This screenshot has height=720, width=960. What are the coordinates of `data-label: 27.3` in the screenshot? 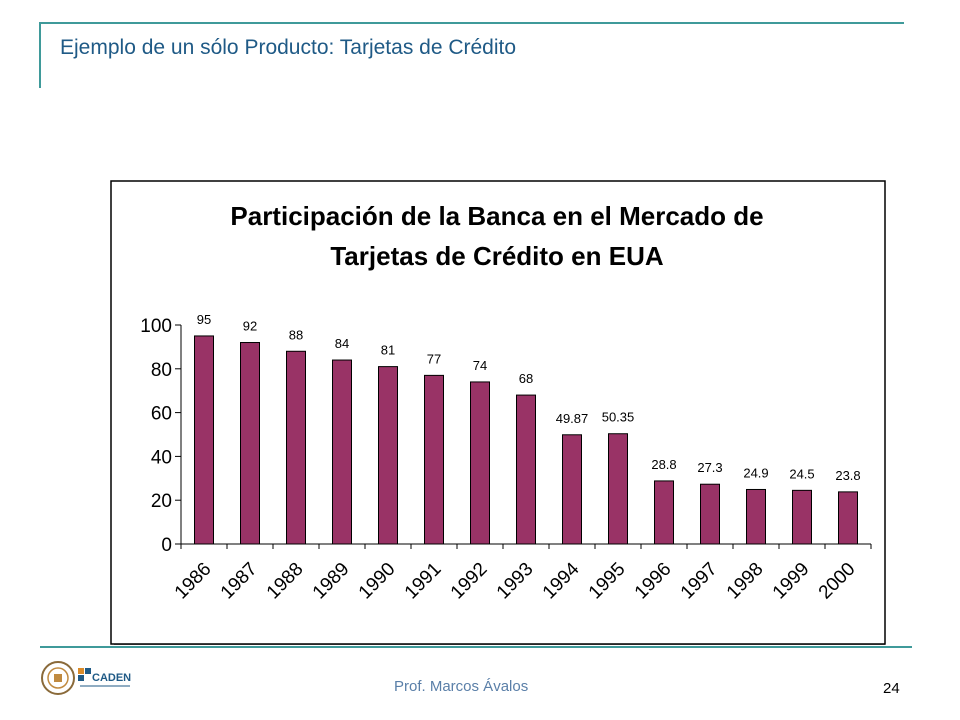 It's located at (709, 467).